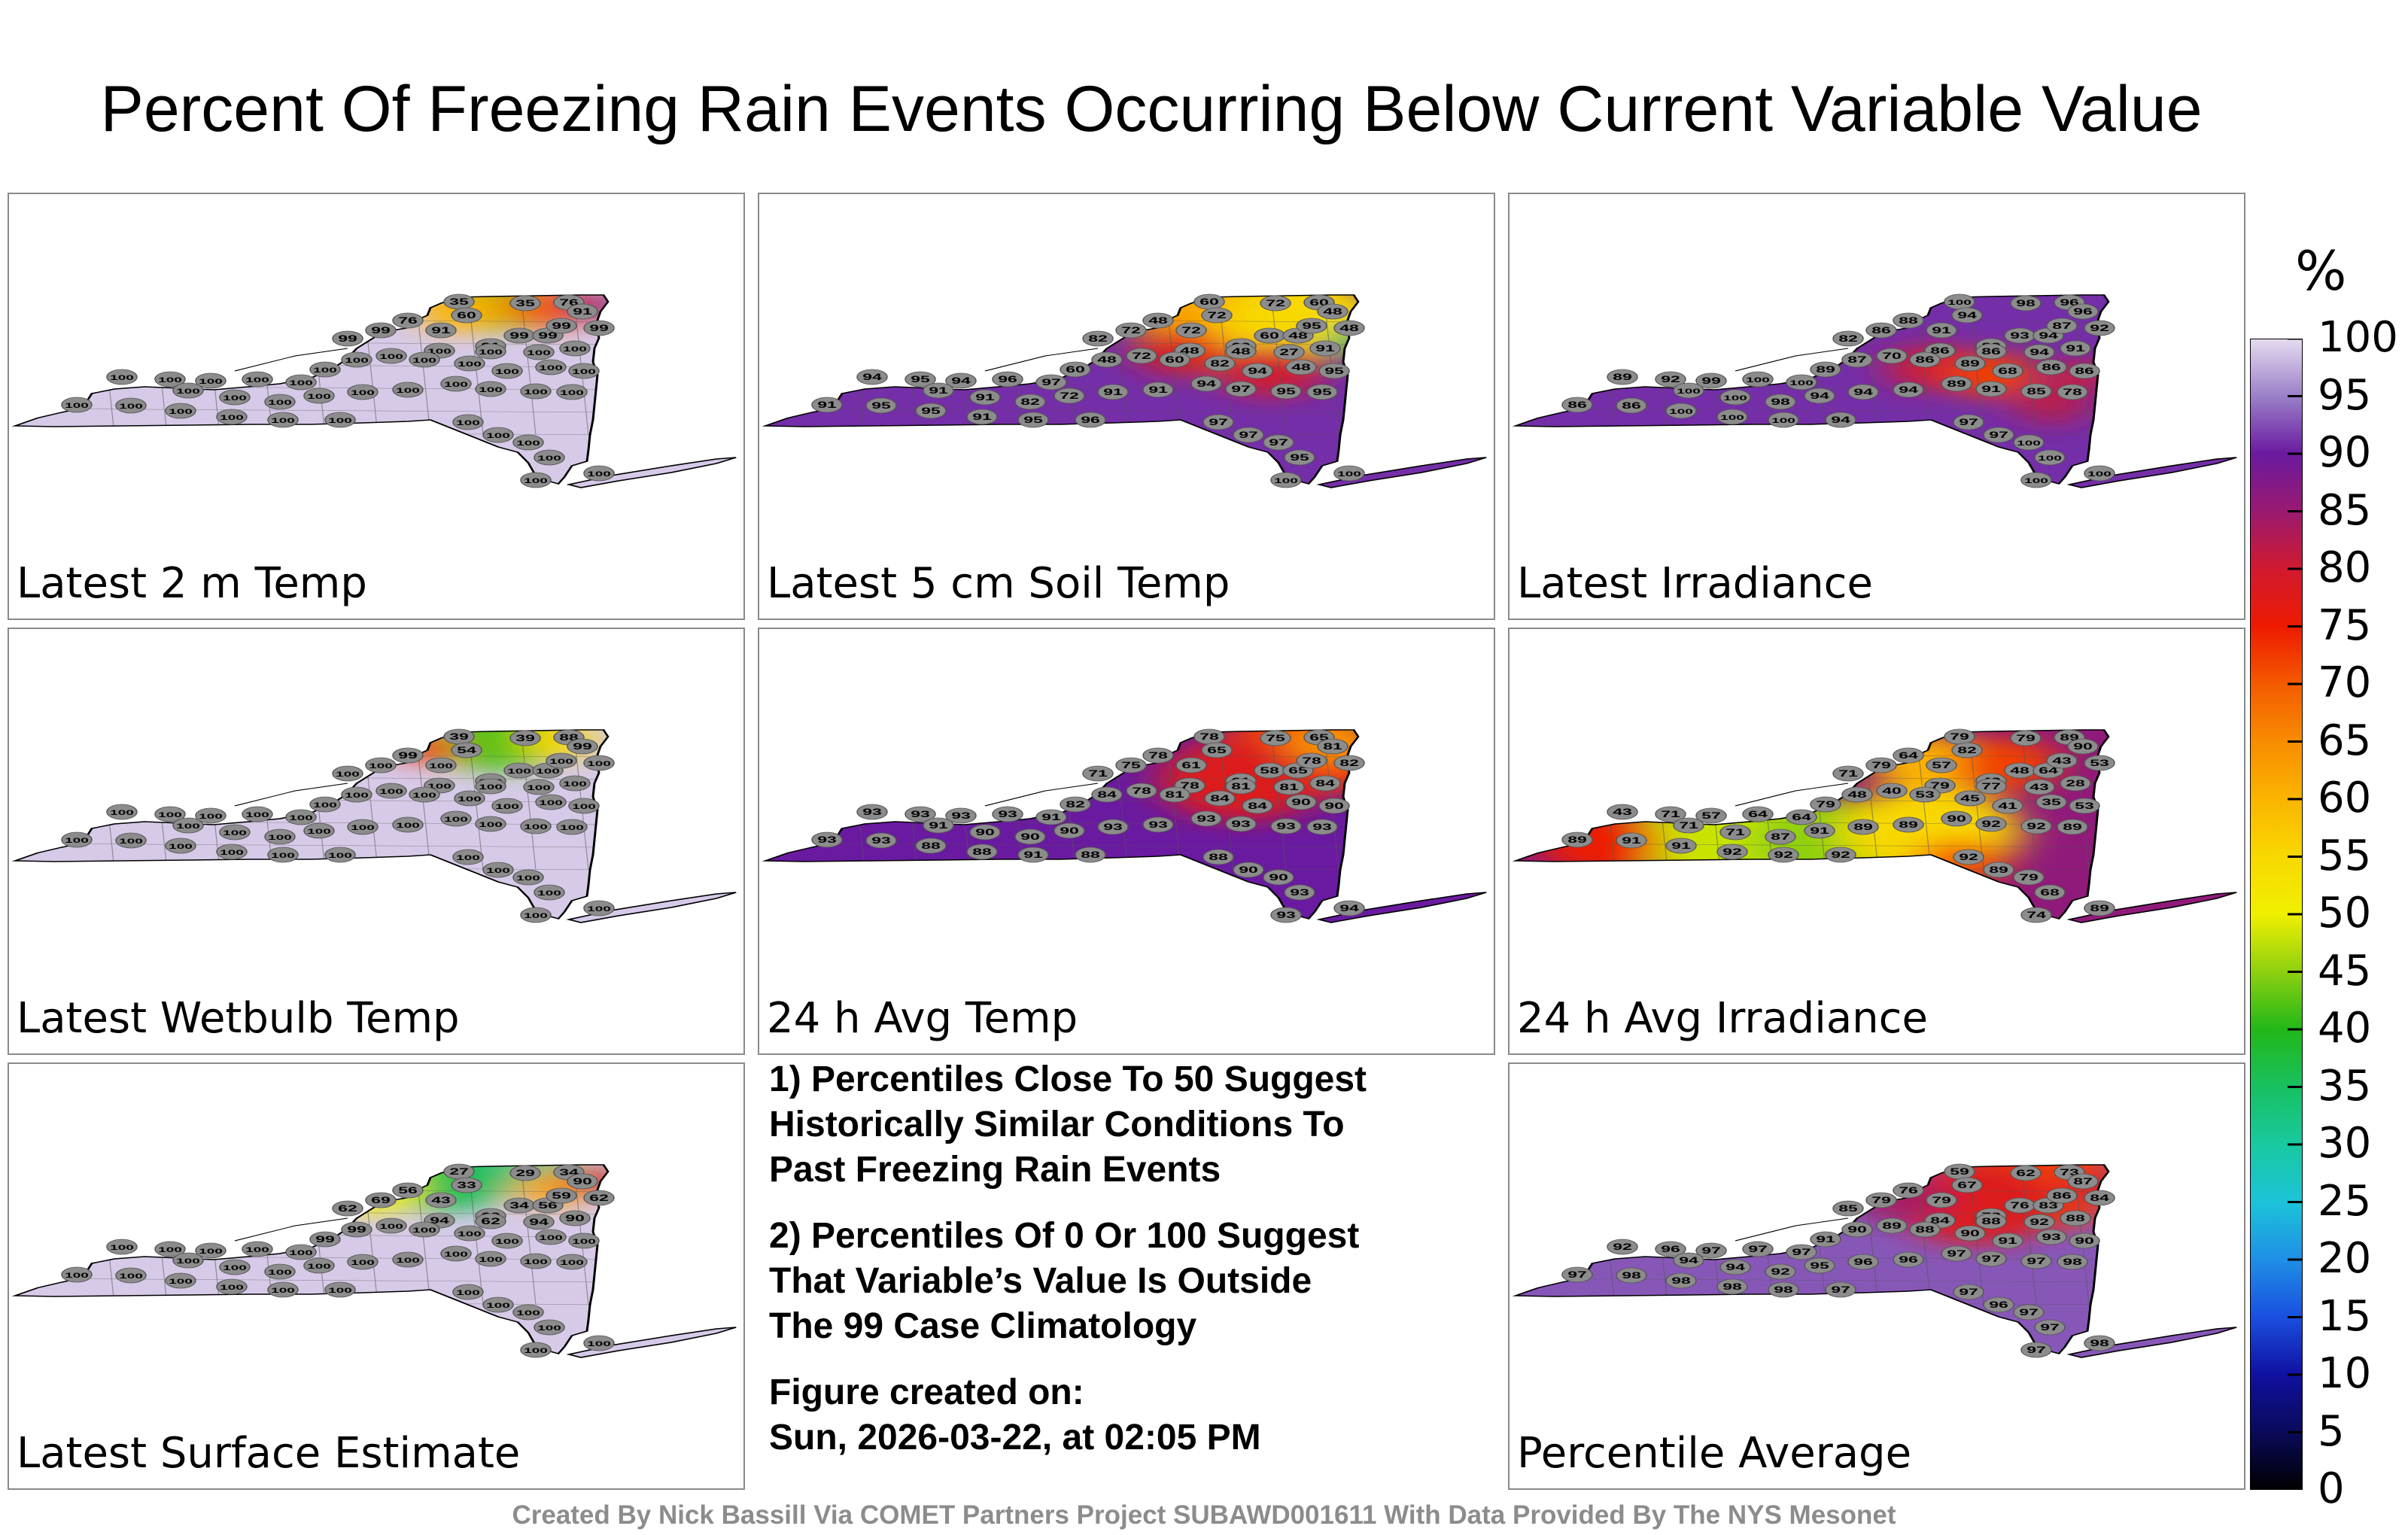 The height and width of the screenshot is (1535, 2408). Describe the element at coordinates (1040, 1281) in the screenshot. I see `note-2-line: That Variable’s Value Is Outside` at that location.